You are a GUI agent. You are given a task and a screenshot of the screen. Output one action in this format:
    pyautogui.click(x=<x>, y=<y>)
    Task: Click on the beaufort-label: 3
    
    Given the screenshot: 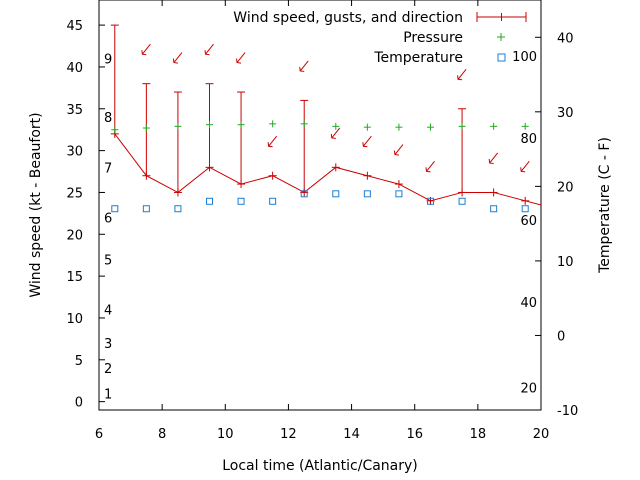 What is the action you would take?
    pyautogui.click(x=108, y=344)
    